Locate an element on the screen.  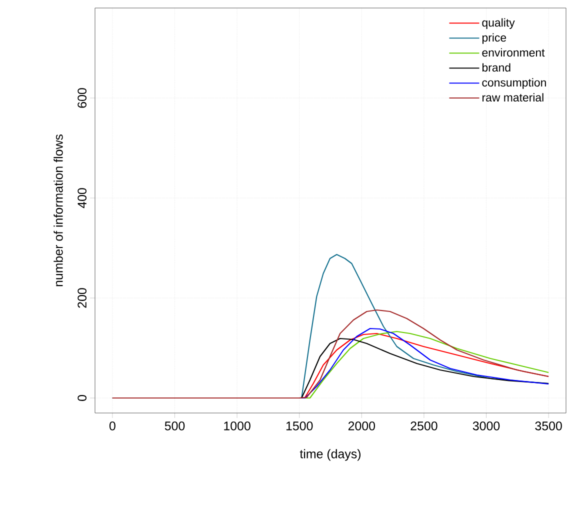
y-tick-label: 0 is located at coordinates (82, 398).